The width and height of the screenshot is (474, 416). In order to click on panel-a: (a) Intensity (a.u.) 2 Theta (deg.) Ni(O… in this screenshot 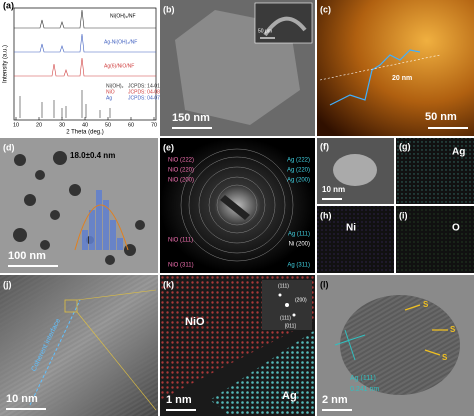, I will do `click(83, 68)`.